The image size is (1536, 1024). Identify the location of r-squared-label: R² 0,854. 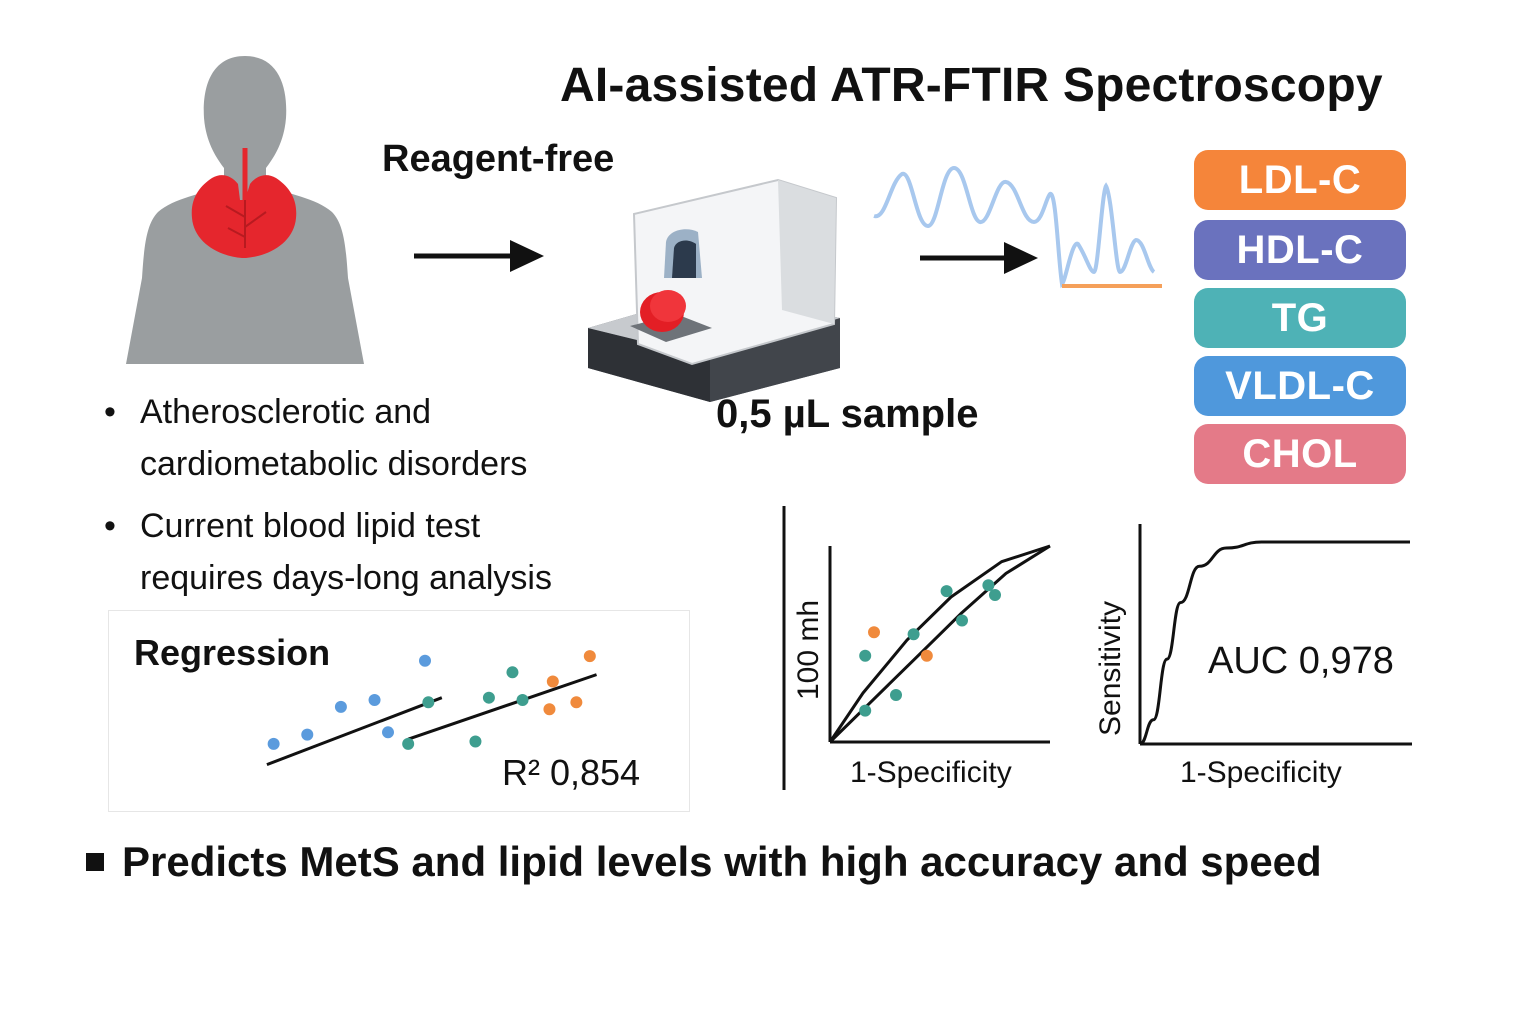
(571, 772).